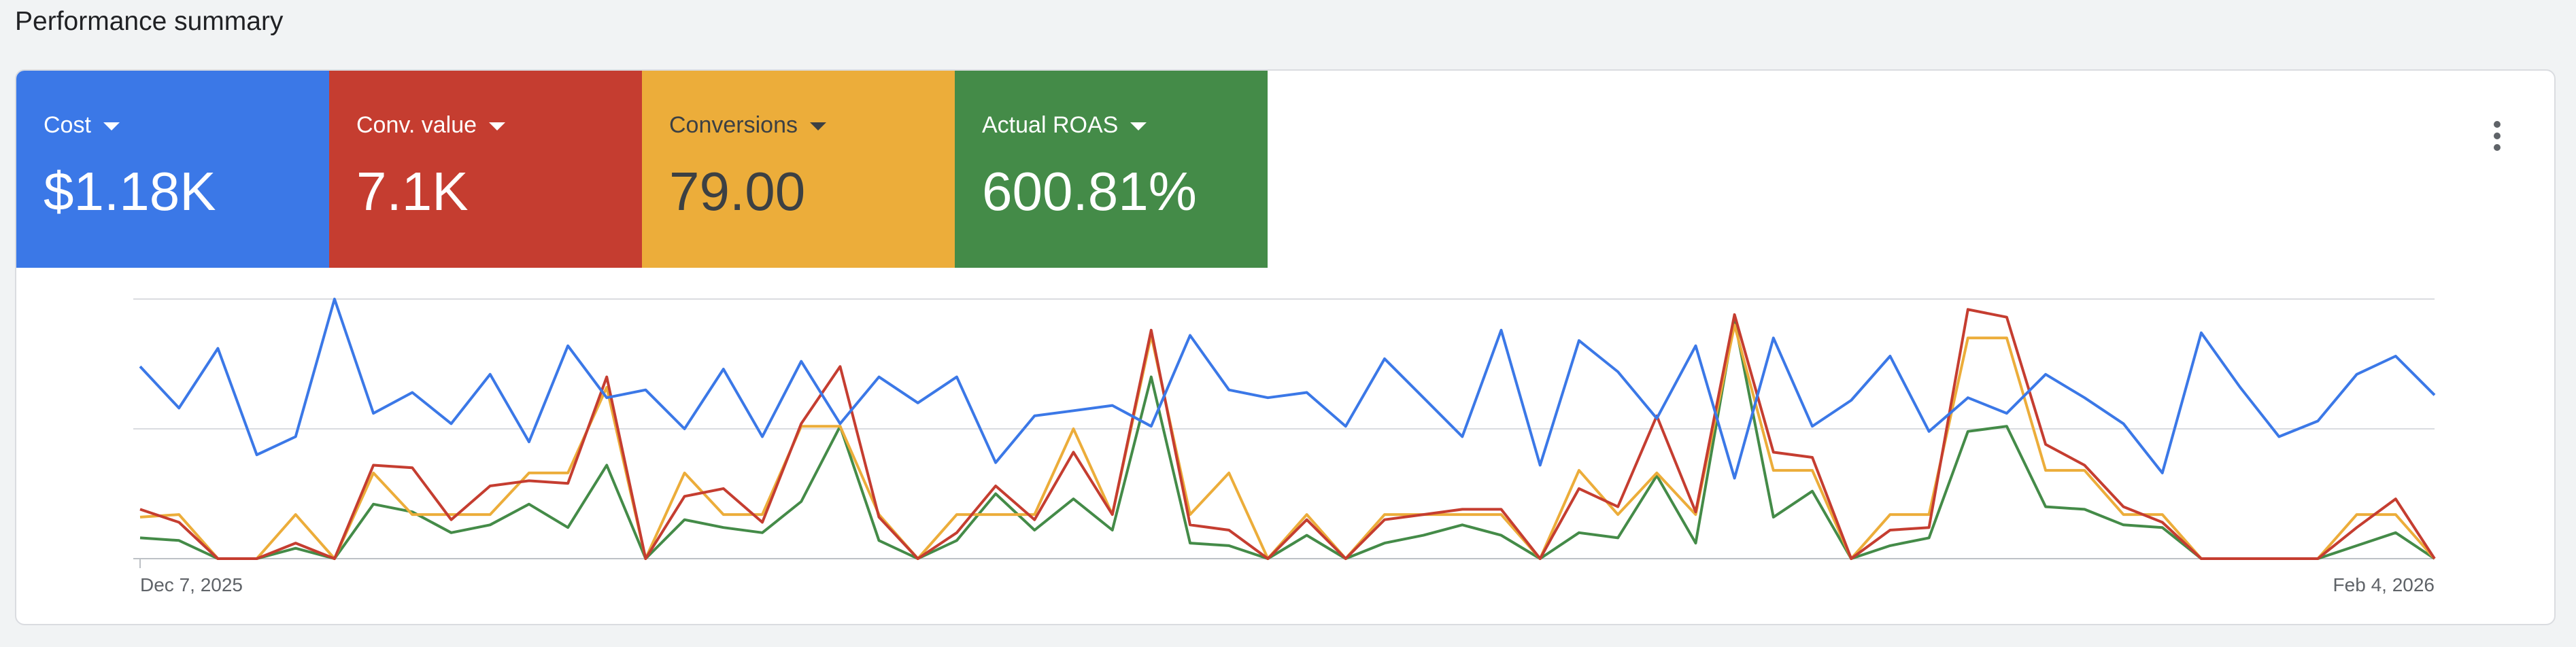 This screenshot has width=2576, height=647. Describe the element at coordinates (1089, 192) in the screenshot. I see `metric-value: 600.81%` at that location.